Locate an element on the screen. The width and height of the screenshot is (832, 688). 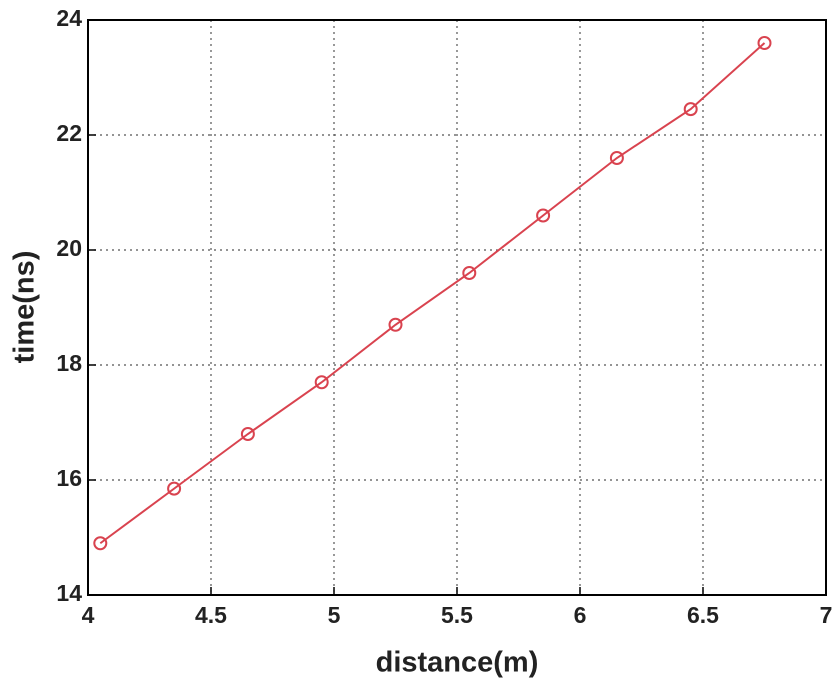
x-tick-label: 7 is located at coordinates (826, 615).